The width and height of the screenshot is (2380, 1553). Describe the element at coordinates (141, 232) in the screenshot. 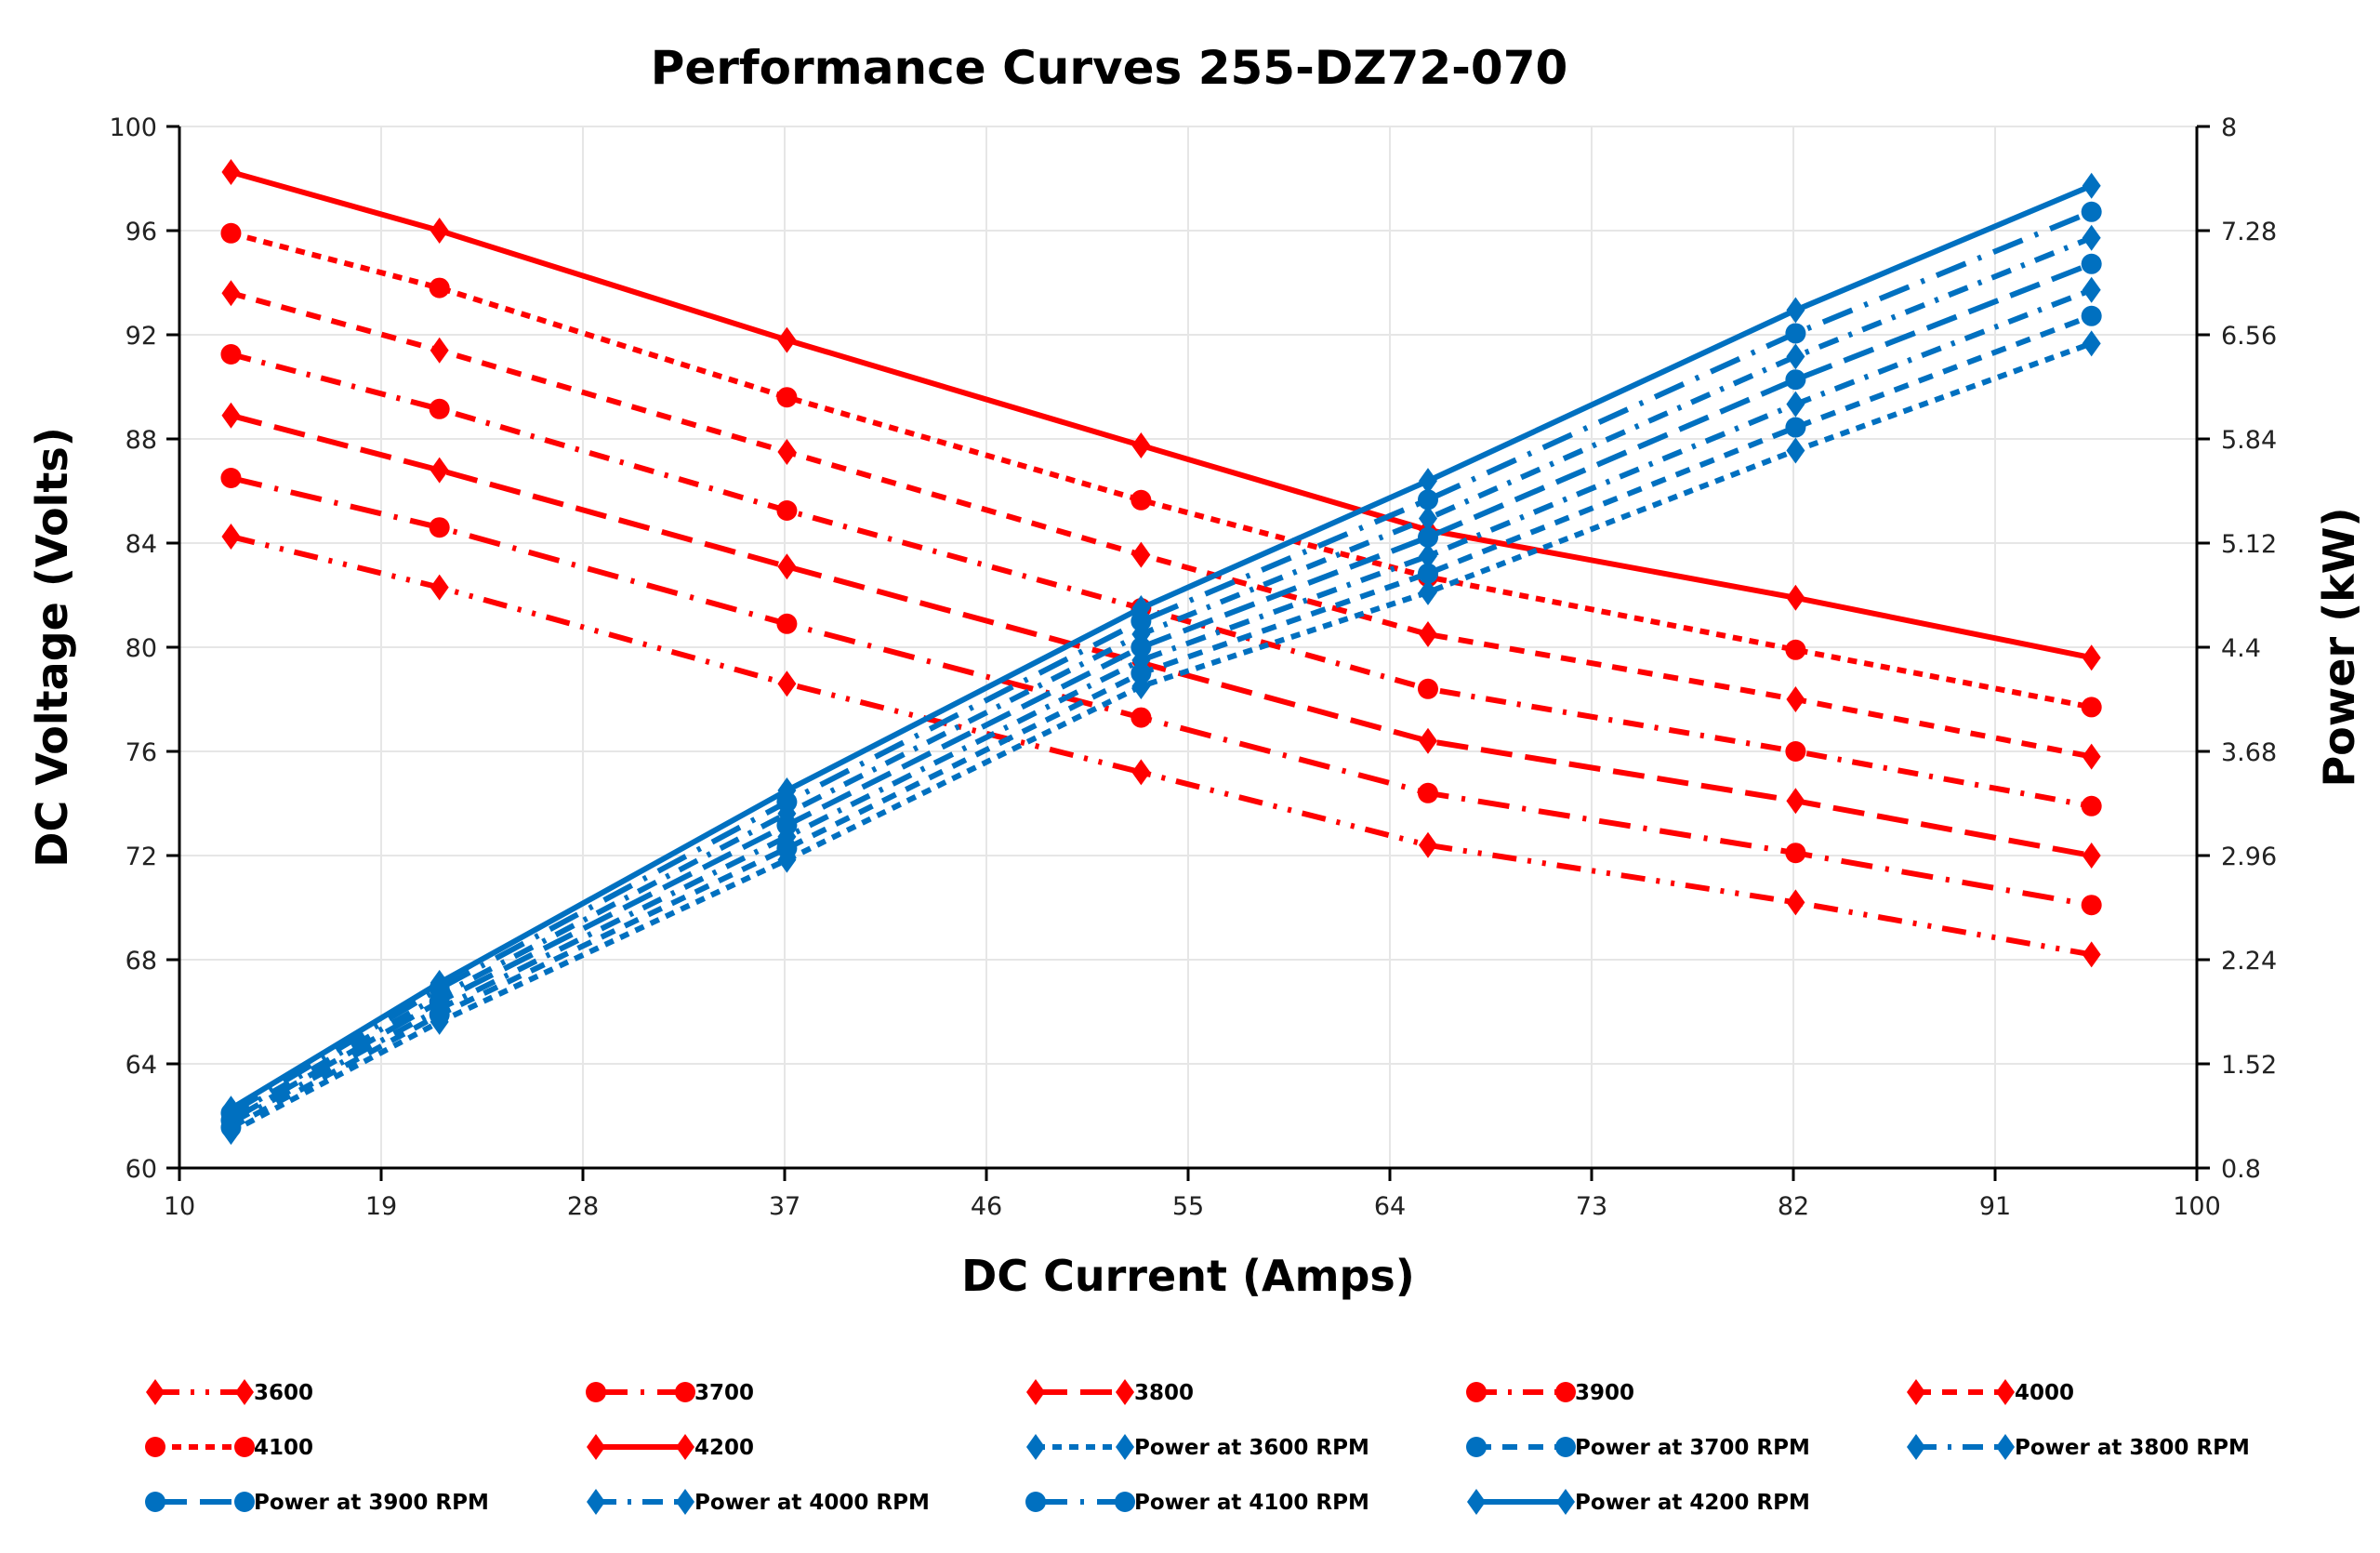

I see `y-tick-label: 96` at that location.